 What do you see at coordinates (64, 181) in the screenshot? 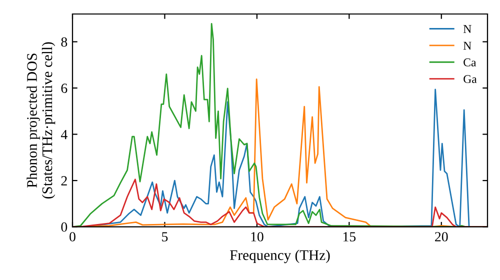
I see `y-tick-label: 2` at bounding box center [64, 181].